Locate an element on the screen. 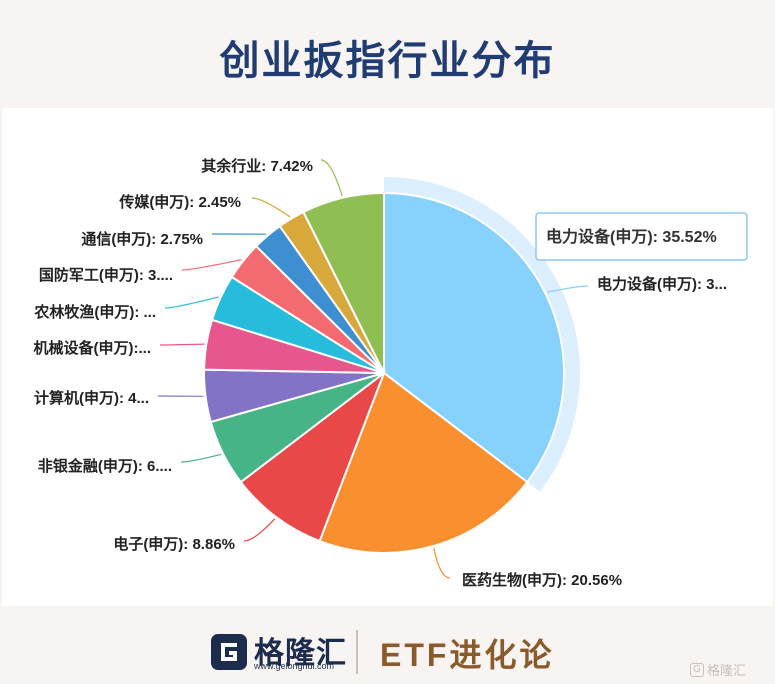  slice-label: 通信(申万): 2.75% is located at coordinates (142, 239).